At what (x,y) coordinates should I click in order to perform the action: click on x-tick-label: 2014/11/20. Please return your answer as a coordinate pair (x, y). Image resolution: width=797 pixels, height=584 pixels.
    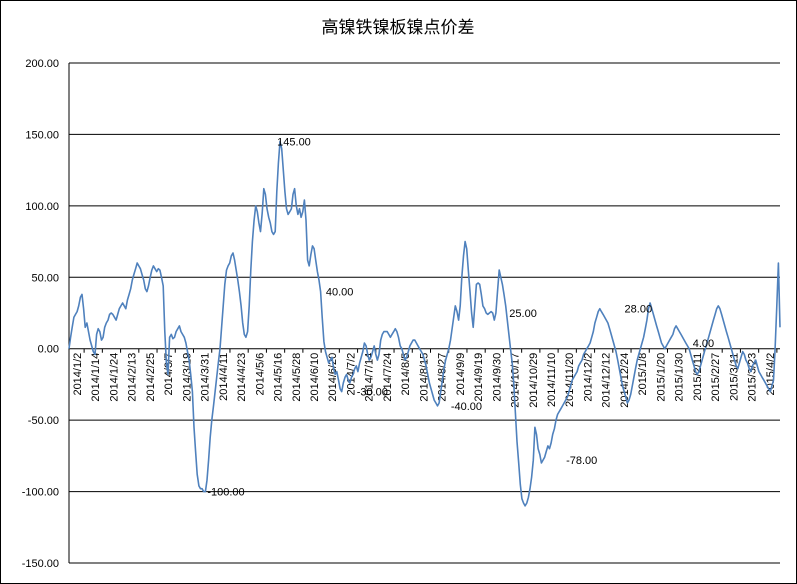
    Looking at the image, I should click on (570, 380).